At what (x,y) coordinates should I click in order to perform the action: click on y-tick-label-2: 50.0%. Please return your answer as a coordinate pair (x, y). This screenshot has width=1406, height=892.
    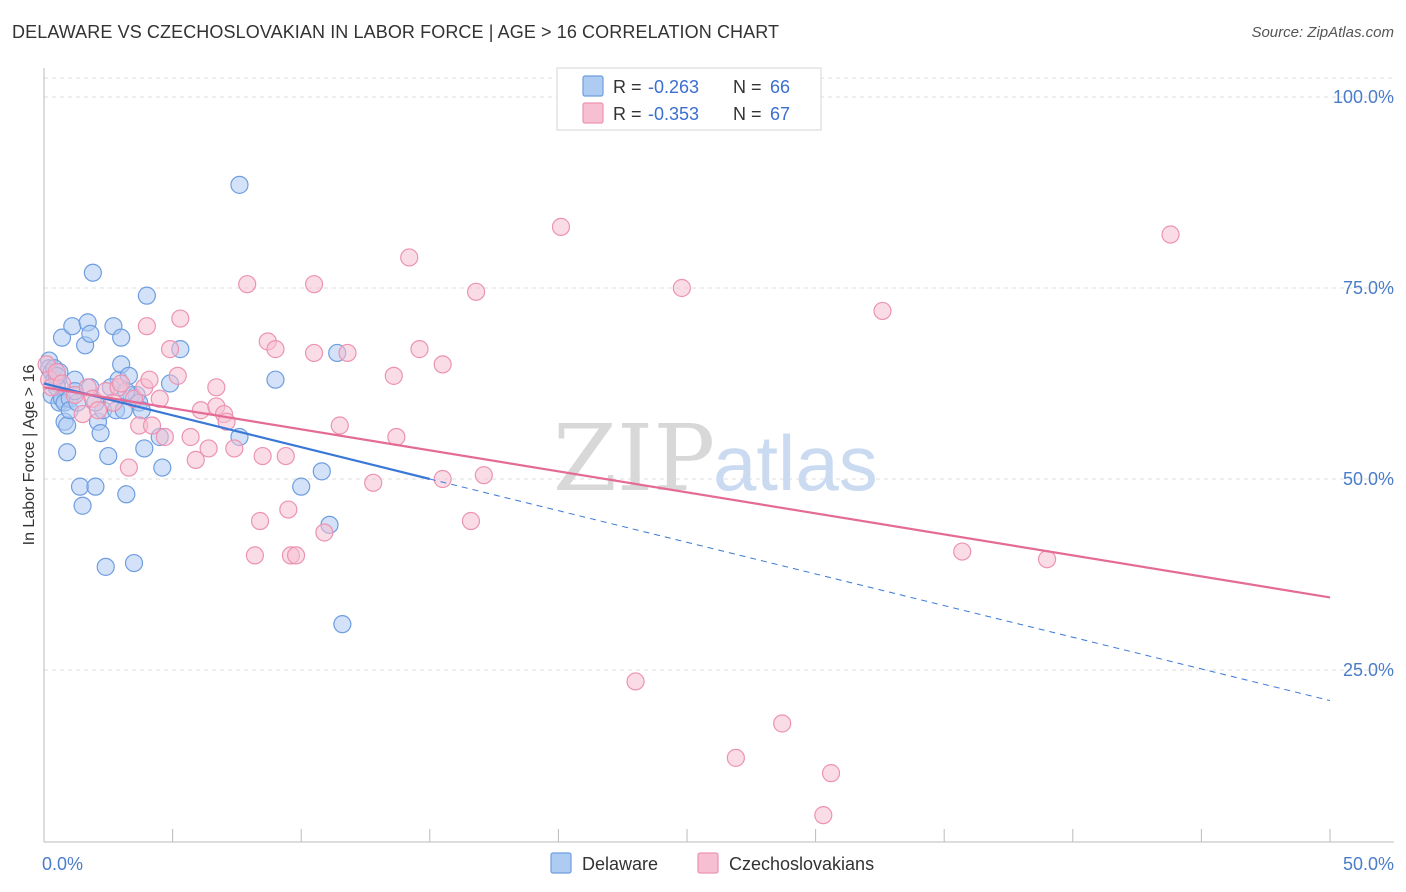
    Looking at the image, I should click on (1368, 479).